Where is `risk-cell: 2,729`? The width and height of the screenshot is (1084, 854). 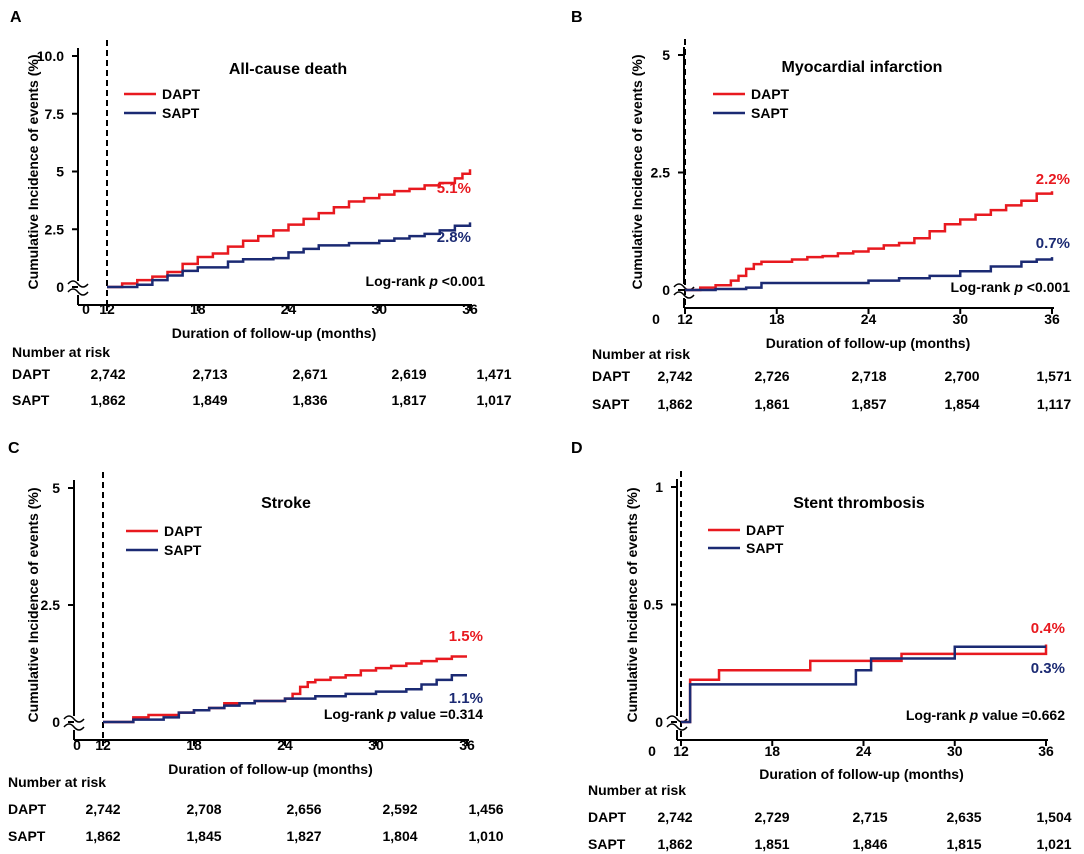
risk-cell: 2,729 is located at coordinates (772, 817).